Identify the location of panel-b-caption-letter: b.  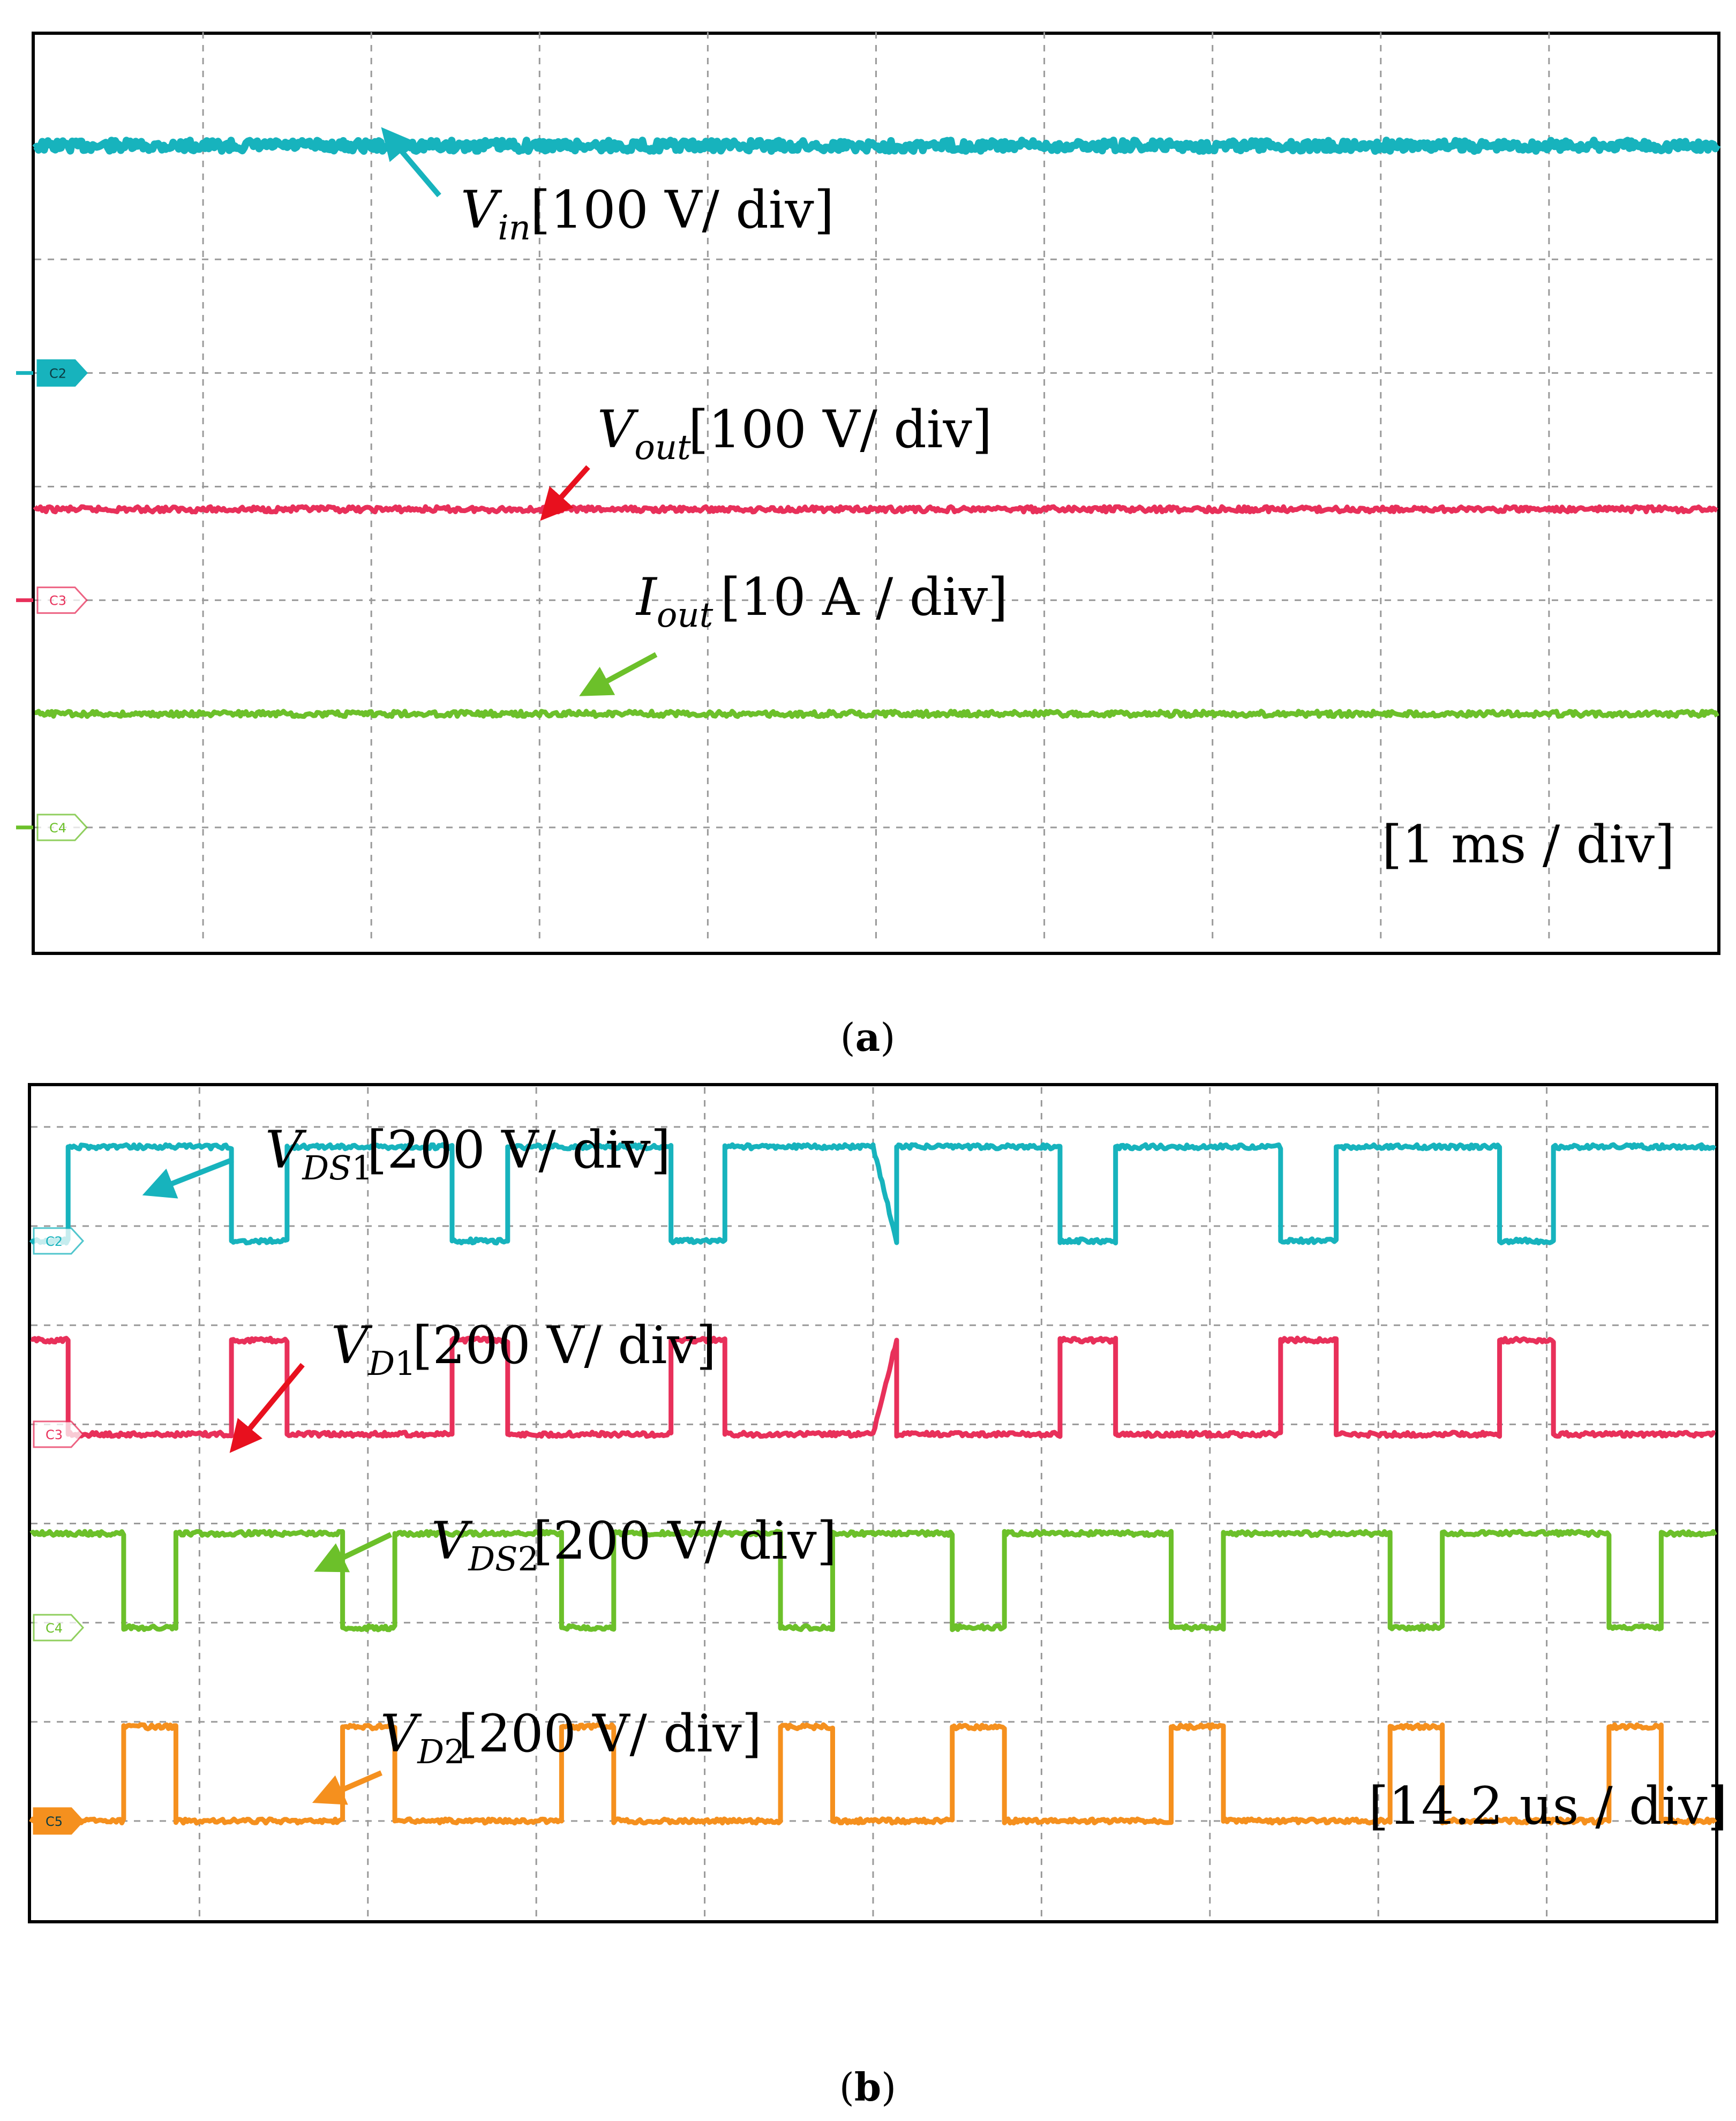
(868, 2087).